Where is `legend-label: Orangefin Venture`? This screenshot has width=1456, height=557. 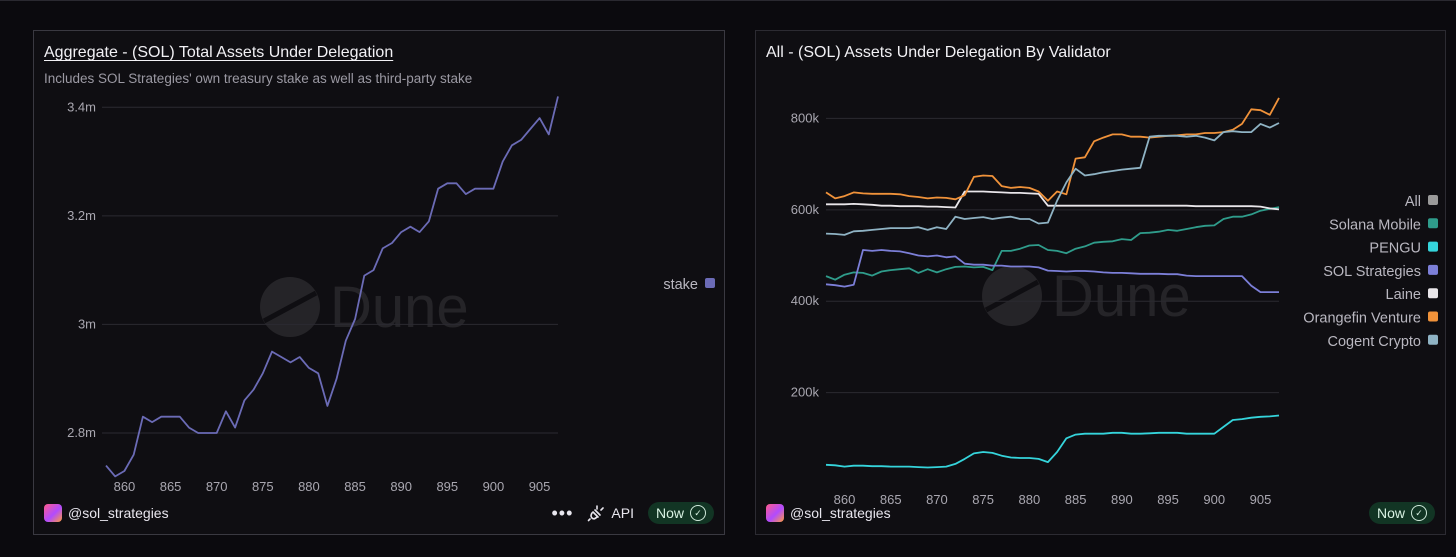 legend-label: Orangefin Venture is located at coordinates (1362, 319).